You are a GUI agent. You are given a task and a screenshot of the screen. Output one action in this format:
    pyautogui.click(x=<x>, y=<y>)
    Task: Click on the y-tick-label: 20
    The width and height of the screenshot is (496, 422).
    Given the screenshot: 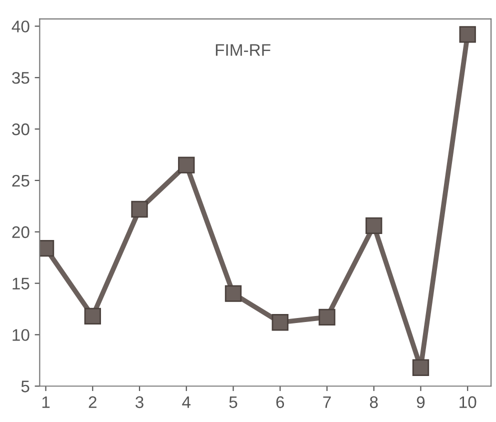 What is the action you would take?
    pyautogui.click(x=21, y=232)
    